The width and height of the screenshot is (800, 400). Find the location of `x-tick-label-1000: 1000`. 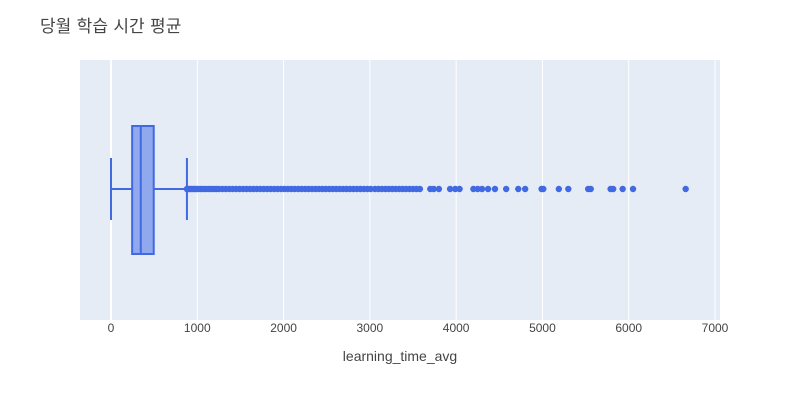

x-tick-label-1000: 1000 is located at coordinates (197, 328).